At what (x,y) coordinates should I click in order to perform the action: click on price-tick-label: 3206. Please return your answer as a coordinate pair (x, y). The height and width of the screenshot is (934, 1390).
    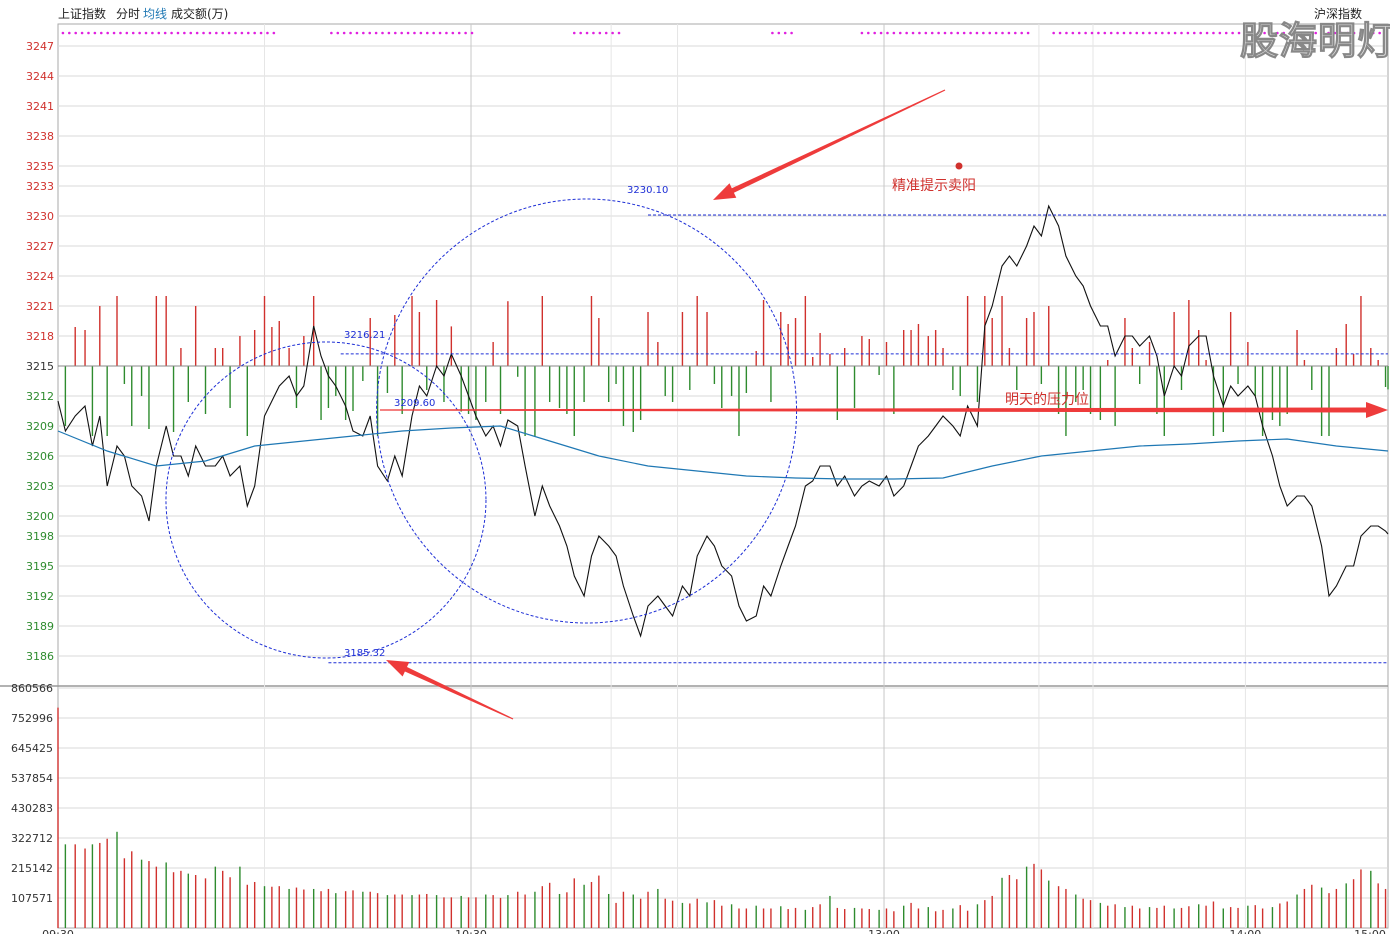
    Looking at the image, I should click on (40, 456).